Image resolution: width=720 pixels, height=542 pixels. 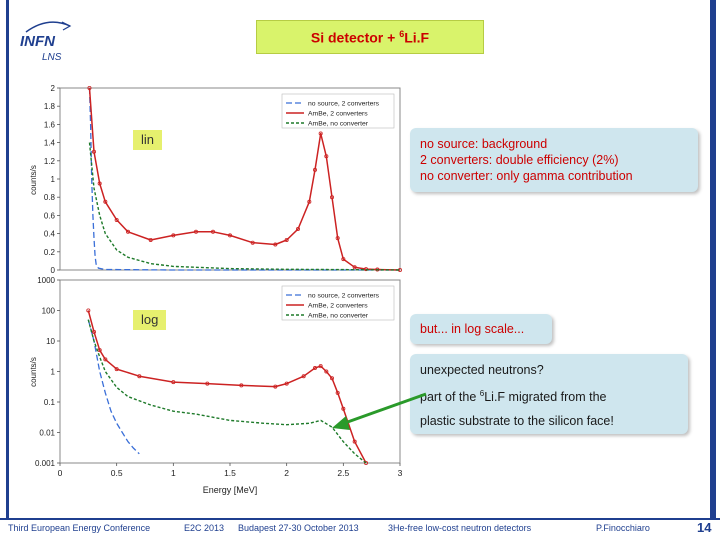 I want to click on note3-line2: part of the 6Li.F migrated from the, so click(x=549, y=395).